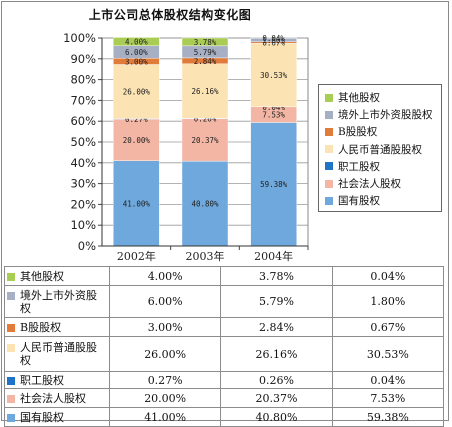  I want to click on chart-legend: 其他股权境外上市外资股股权 B股股权人民币普通股股权职工股权社会法人股权国有股权, so click(380, 148).